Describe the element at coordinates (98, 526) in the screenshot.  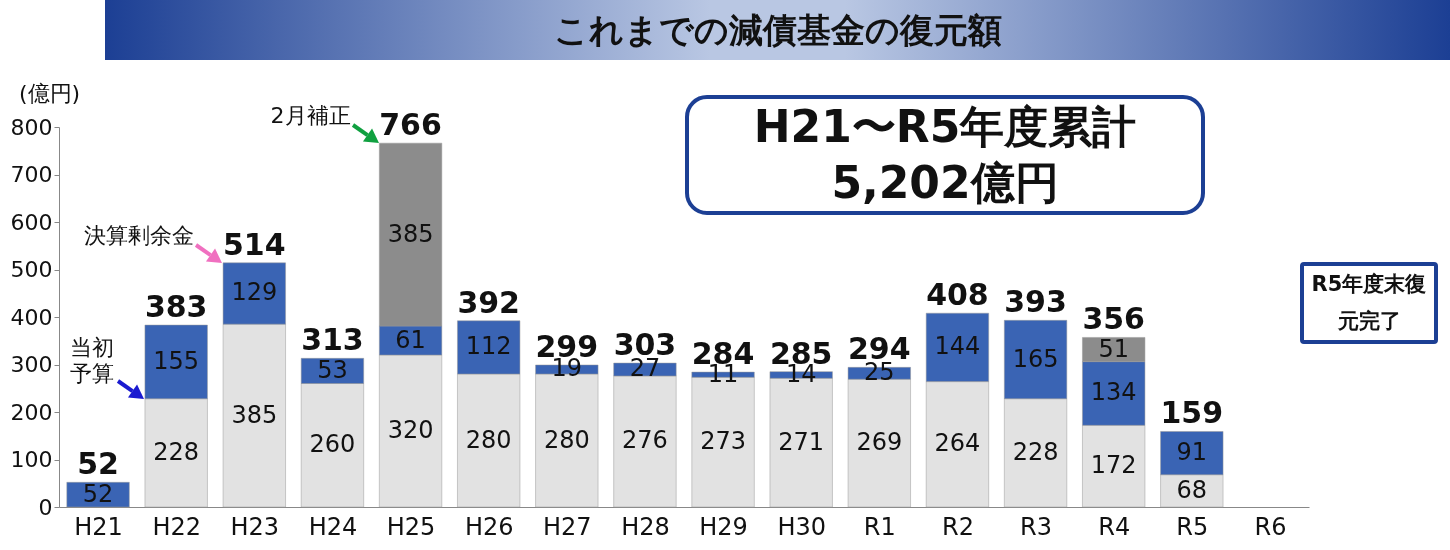
I see `x-tick-label: H21` at that location.